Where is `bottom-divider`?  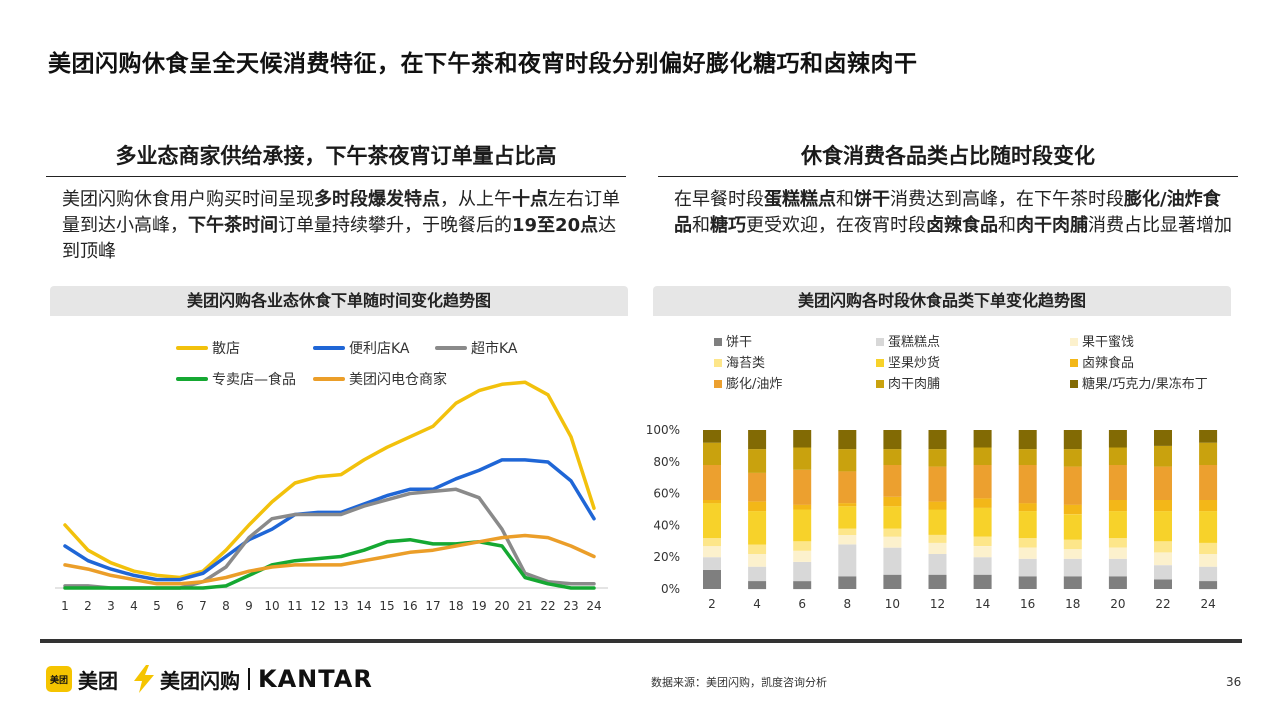 bottom-divider is located at coordinates (641, 641).